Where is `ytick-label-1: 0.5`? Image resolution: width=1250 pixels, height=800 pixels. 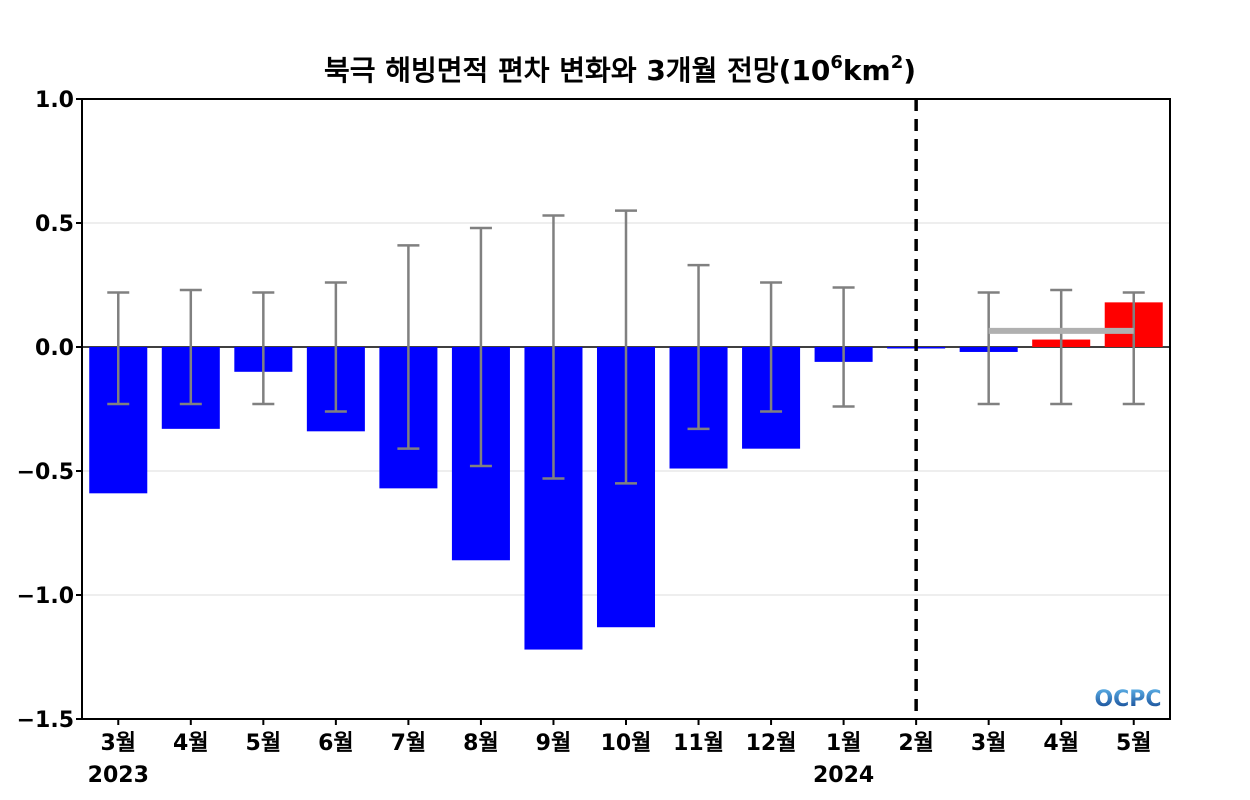 ytick-label-1: 0.5 is located at coordinates (54, 224).